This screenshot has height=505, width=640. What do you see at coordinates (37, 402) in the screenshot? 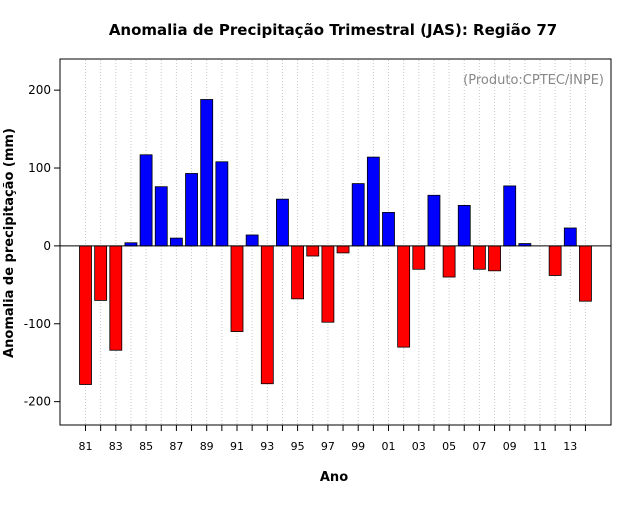
I see `y-tick-label: -200` at bounding box center [37, 402].